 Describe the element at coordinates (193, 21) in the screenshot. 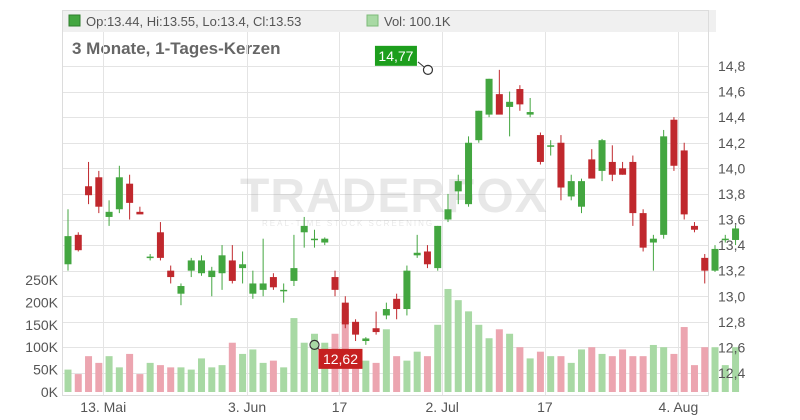

I see `ohlc-legend-text: Op:13.44, Hi:13.55, Lo:13.4, Cl:13.53` at that location.